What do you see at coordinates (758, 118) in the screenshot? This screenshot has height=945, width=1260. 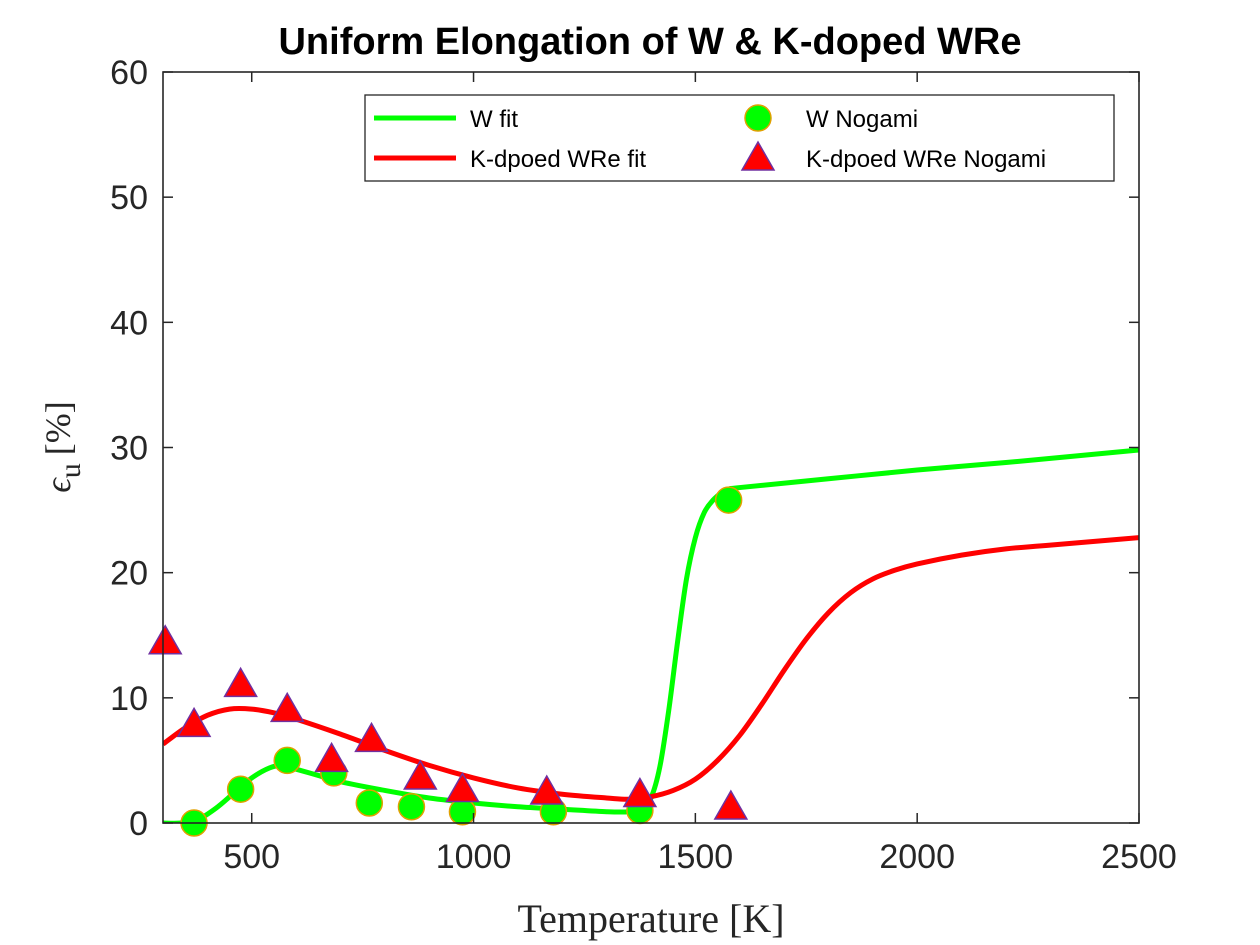 I see `legend-marker-w-nogami` at bounding box center [758, 118].